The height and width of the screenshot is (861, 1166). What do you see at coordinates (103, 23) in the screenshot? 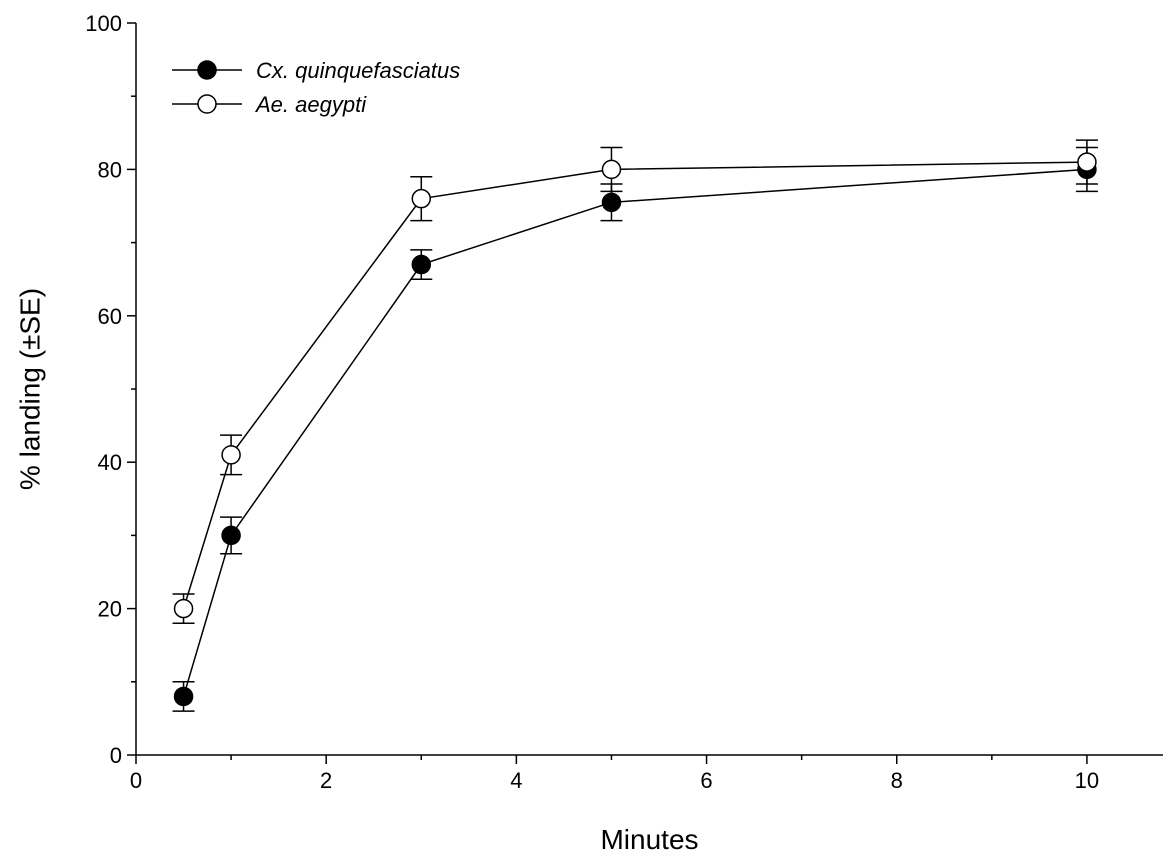
I see `y-tick-label: 100` at bounding box center [103, 23].